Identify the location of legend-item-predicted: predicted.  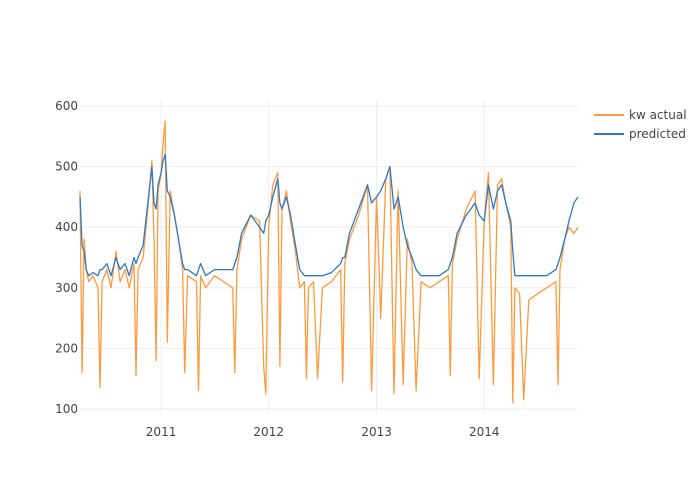
(640, 134).